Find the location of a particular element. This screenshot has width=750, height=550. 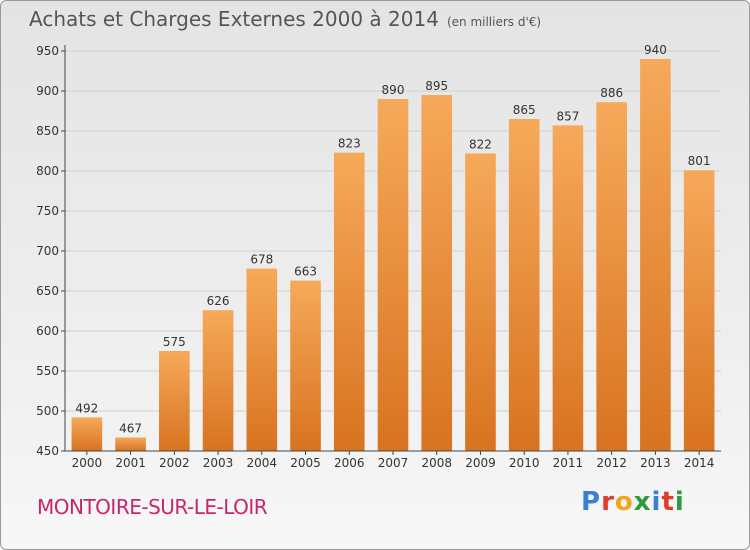

y-tick-label: 450 is located at coordinates (47, 451).